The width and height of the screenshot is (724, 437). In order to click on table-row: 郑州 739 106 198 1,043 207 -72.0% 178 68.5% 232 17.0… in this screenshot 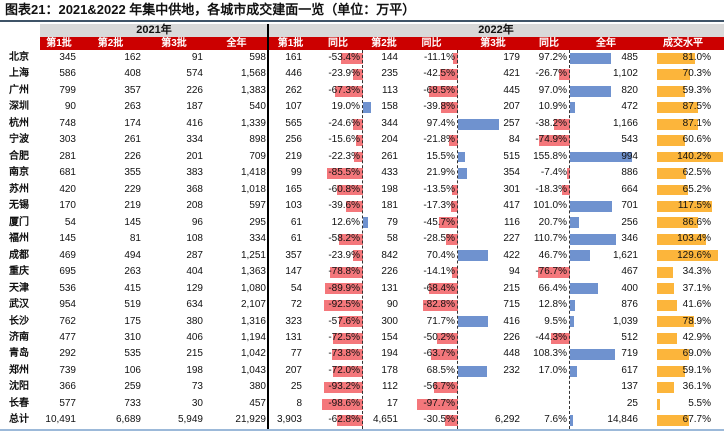, I will do `click(362, 371)`.